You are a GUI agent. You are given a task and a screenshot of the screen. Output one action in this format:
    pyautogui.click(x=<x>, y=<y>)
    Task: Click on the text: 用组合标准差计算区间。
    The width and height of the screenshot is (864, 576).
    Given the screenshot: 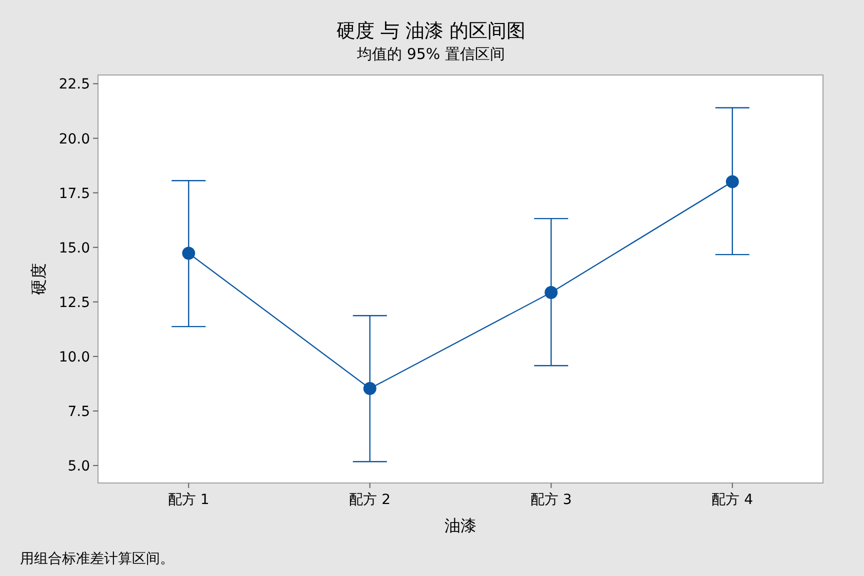 What is the action you would take?
    pyautogui.click(x=97, y=559)
    